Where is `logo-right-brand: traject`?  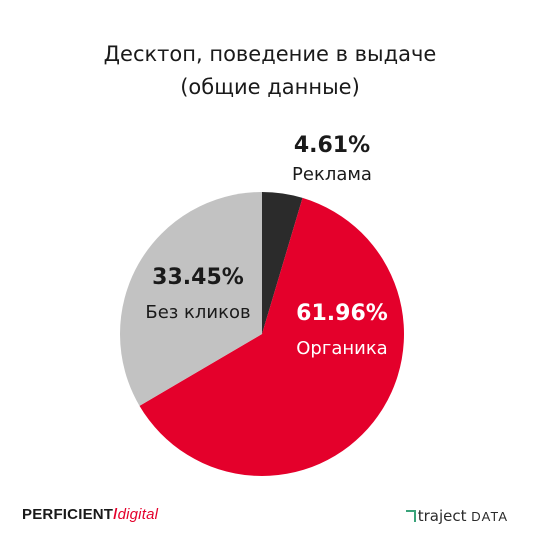
logo-right-brand: traject is located at coordinates (442, 516).